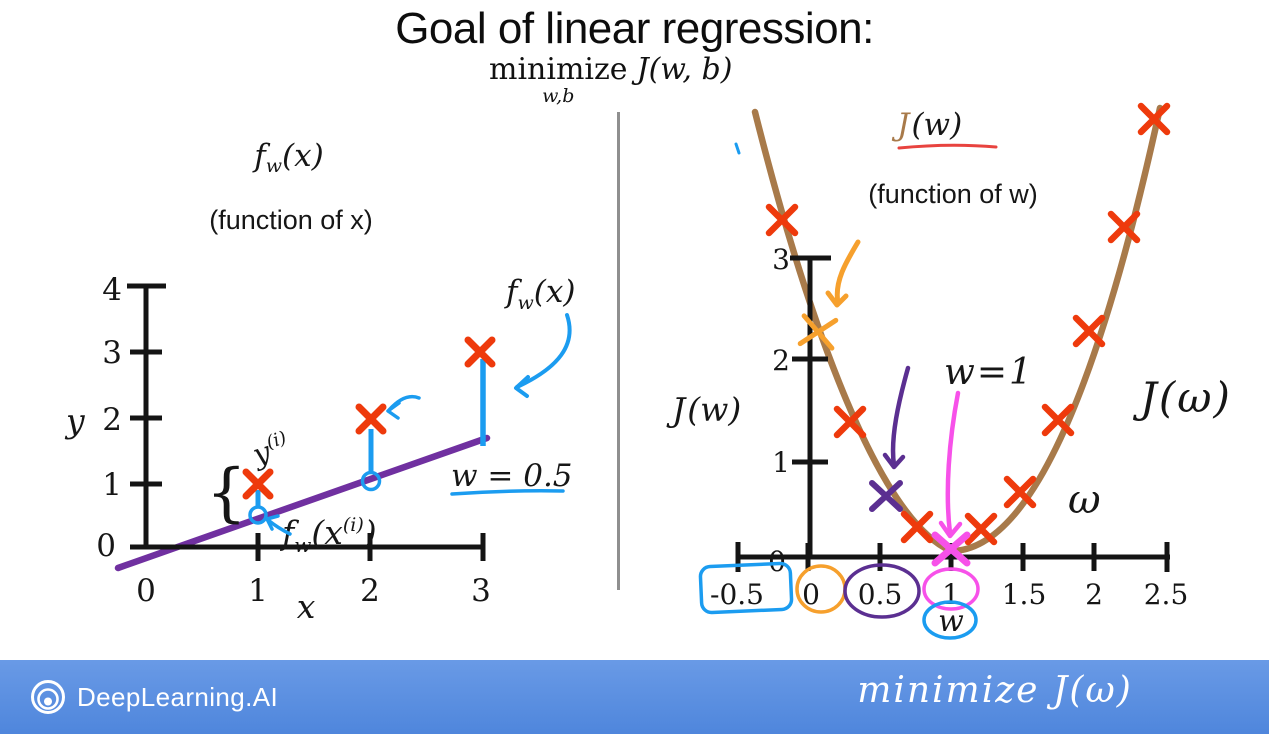 The width and height of the screenshot is (1269, 734). What do you see at coordinates (995, 690) in the screenshot?
I see `footer-handwritten-objective: minimize J(ω)` at bounding box center [995, 690].